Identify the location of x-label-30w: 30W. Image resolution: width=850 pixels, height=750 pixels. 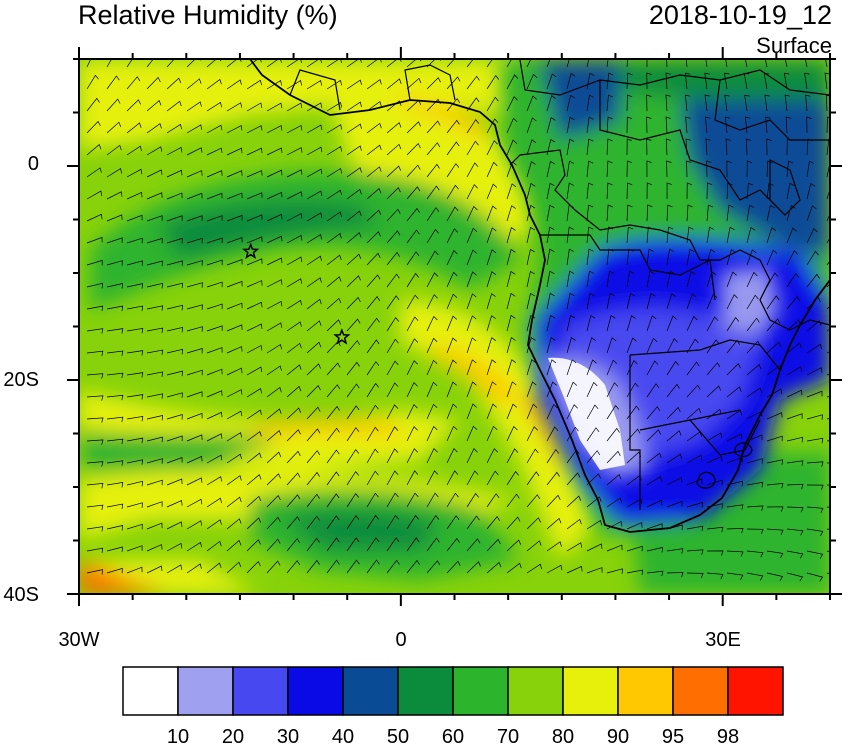
(79, 640).